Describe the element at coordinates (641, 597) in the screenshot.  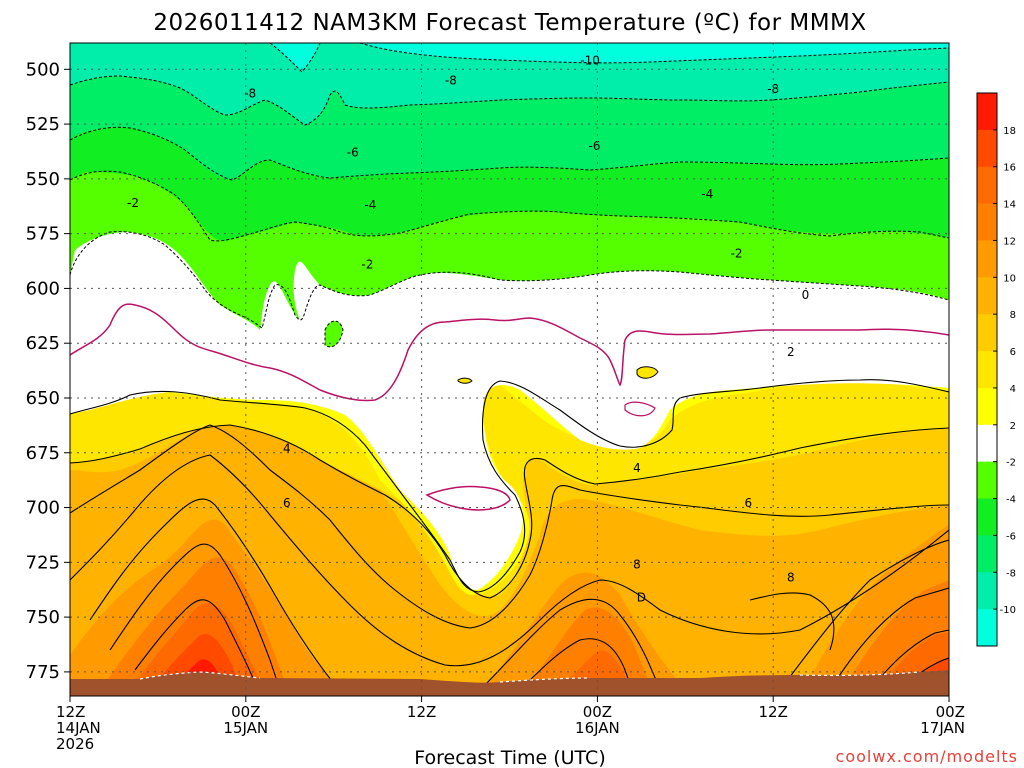
I see `contour-label: D` at that location.